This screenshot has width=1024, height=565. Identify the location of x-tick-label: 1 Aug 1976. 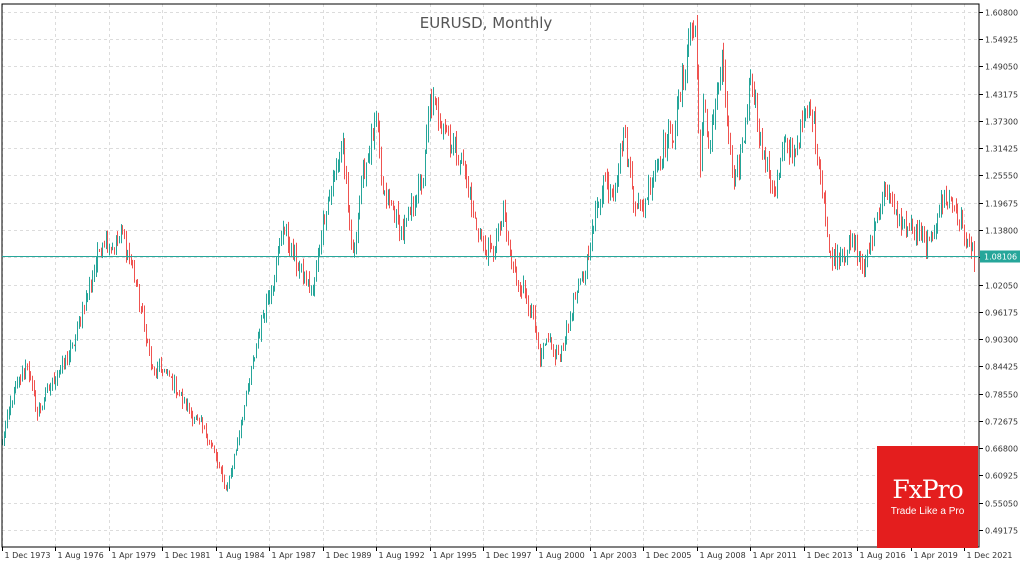
(81, 555).